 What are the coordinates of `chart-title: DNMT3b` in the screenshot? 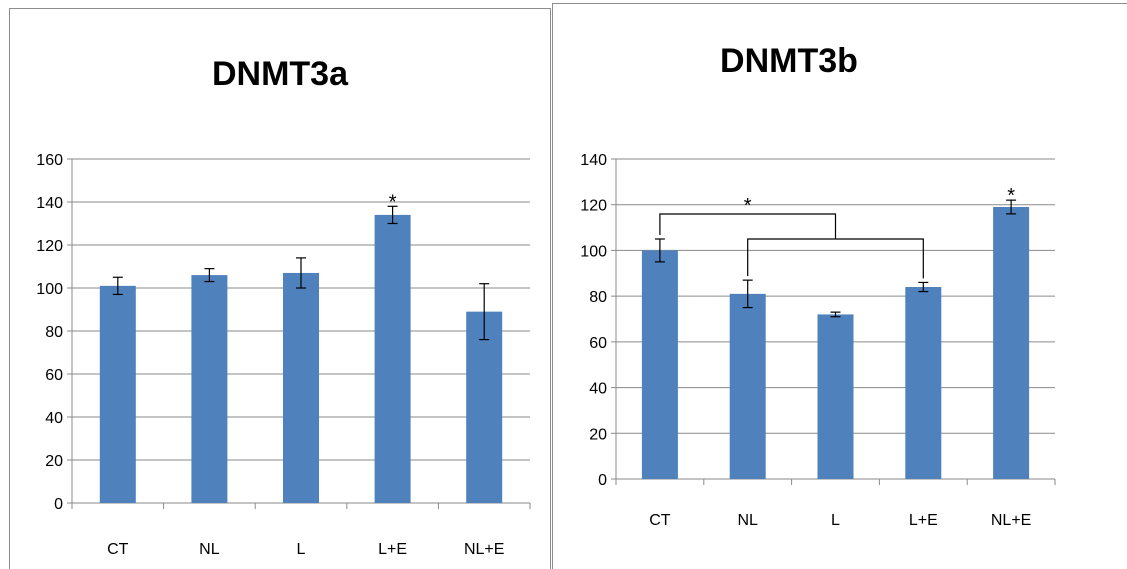 It's located at (789, 61).